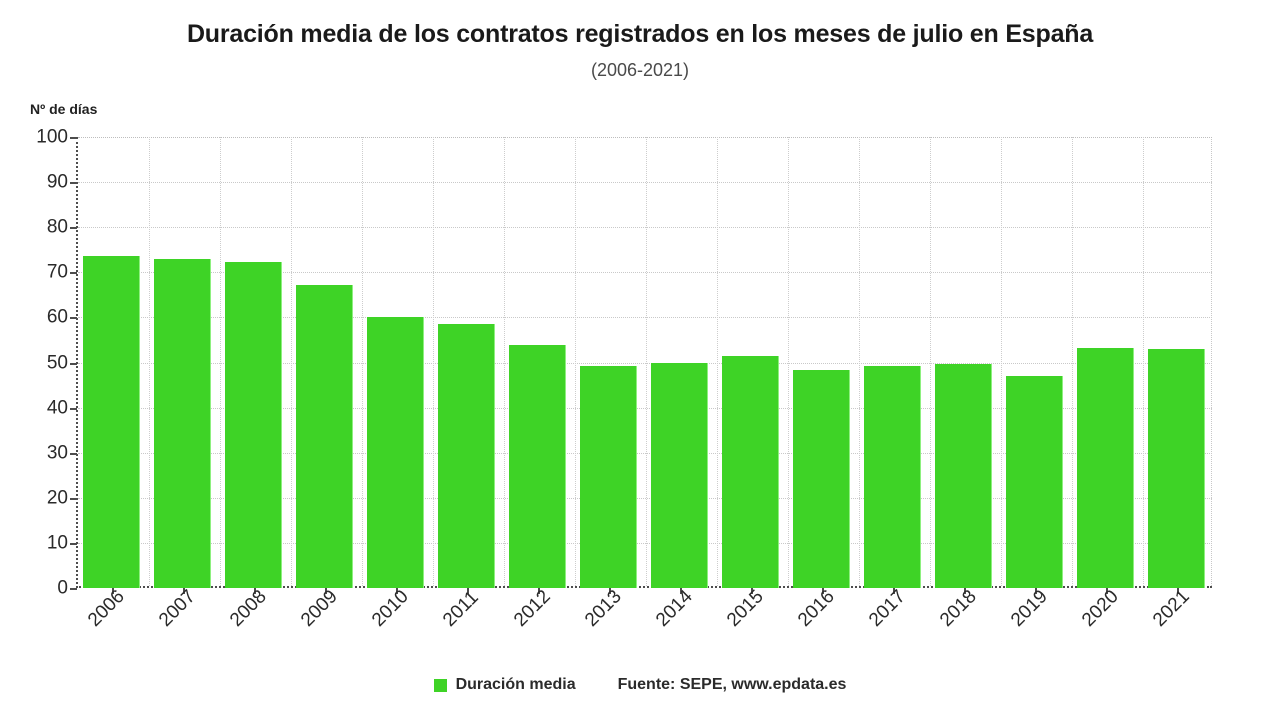 The width and height of the screenshot is (1280, 720). Describe the element at coordinates (821, 478) in the screenshot. I see `bar-2016` at that location.